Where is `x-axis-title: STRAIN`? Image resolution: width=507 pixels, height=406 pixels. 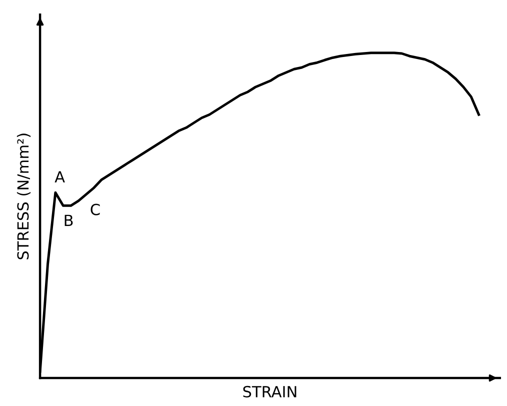
x-axis-title: STRAIN is located at coordinates (269, 392).